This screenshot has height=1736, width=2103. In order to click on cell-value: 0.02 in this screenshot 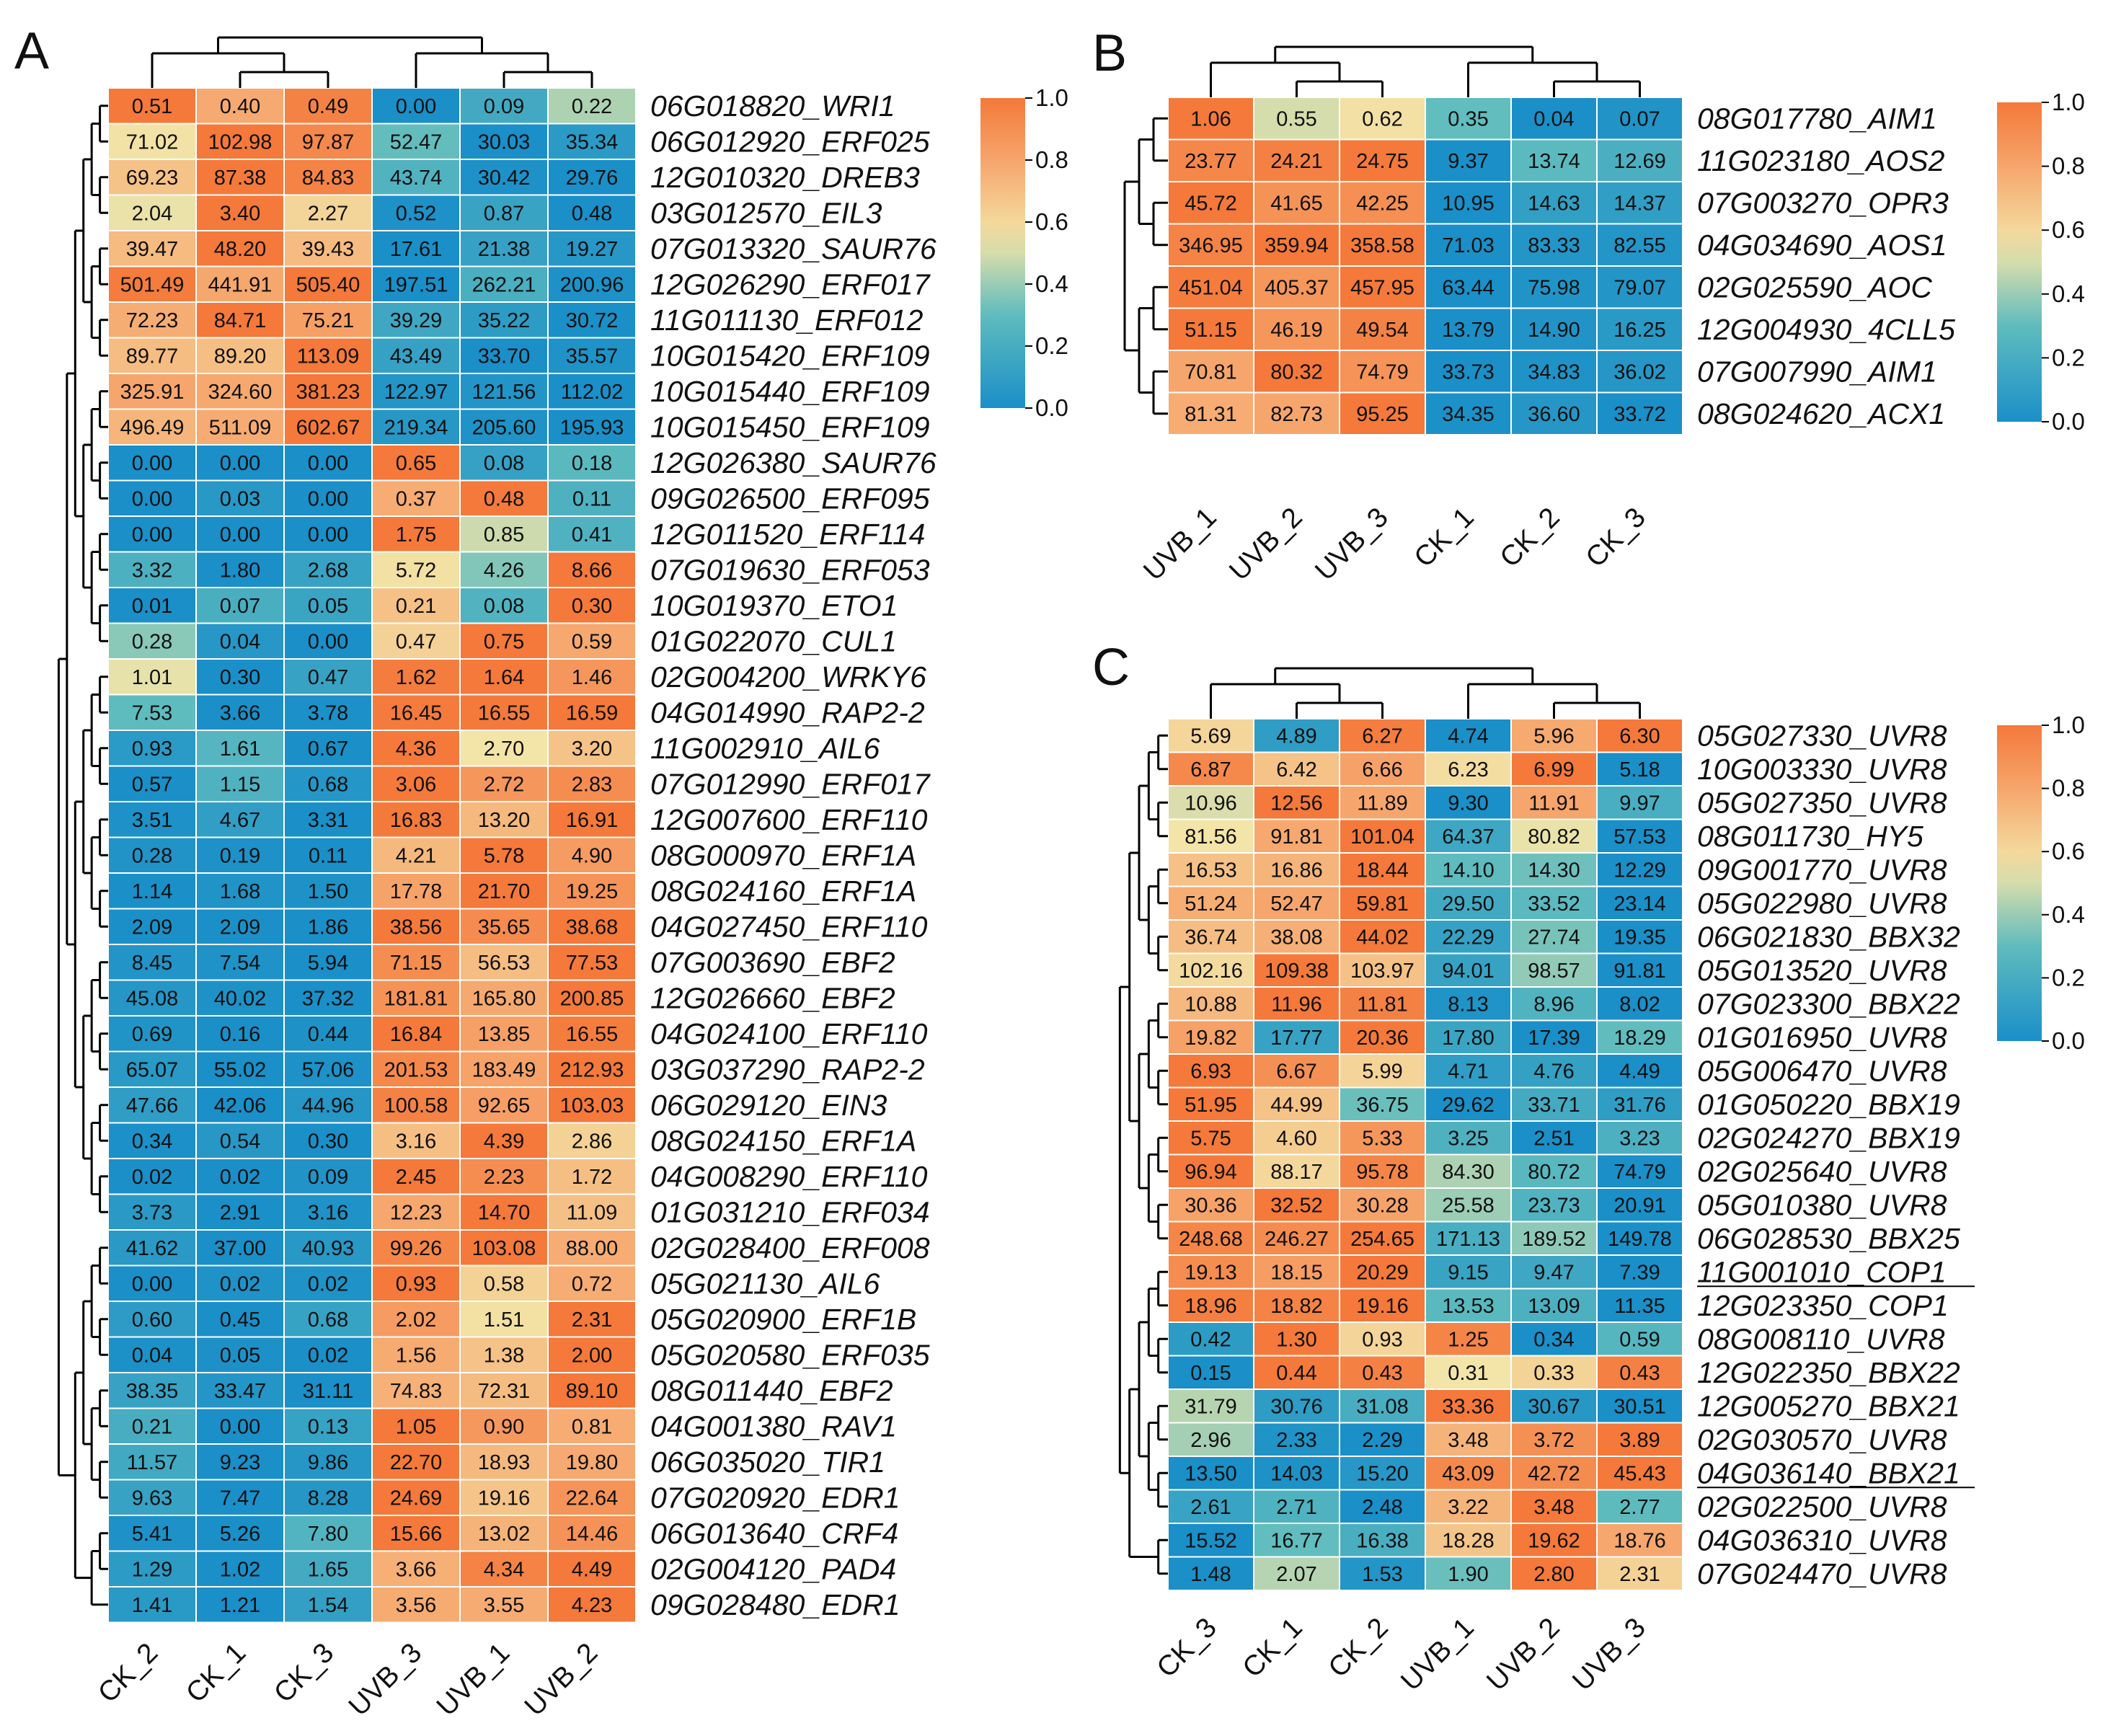, I will do `click(152, 1177)`.